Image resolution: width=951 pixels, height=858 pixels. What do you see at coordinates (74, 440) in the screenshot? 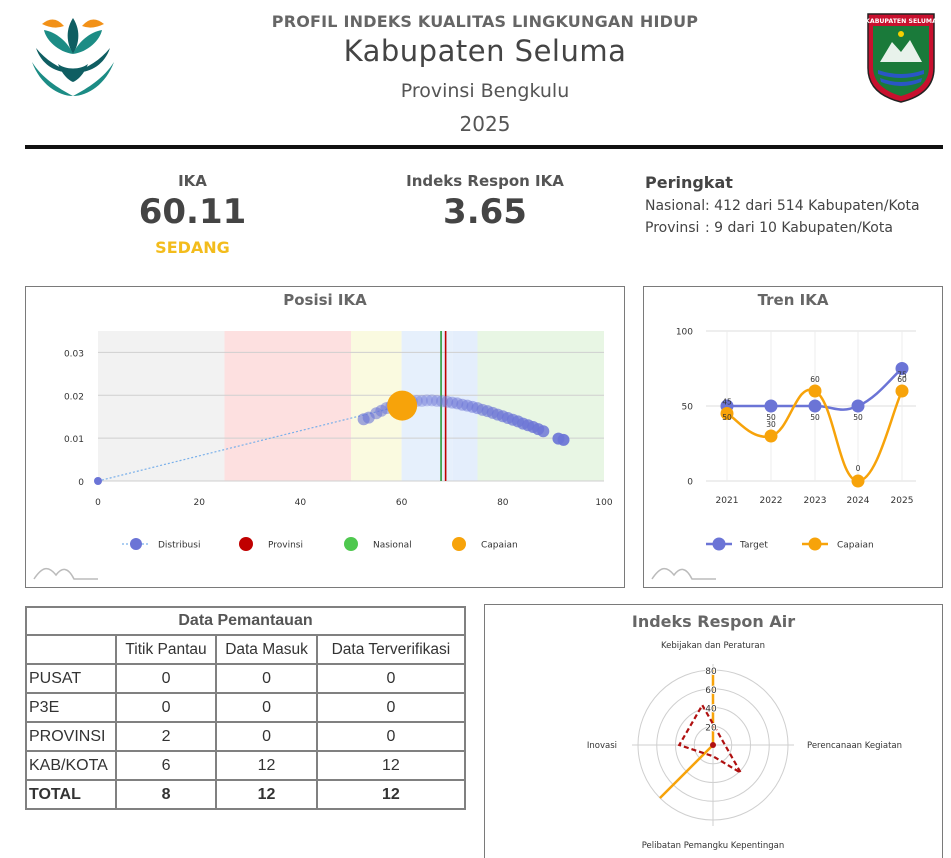
I see `y-tick-label: 0.01` at bounding box center [74, 440].